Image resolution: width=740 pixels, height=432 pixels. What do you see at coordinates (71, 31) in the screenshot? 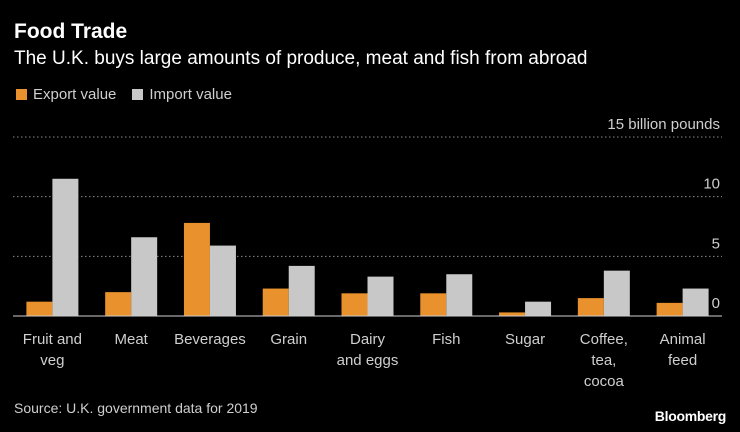
I see `chart-title: Food Trade` at bounding box center [71, 31].